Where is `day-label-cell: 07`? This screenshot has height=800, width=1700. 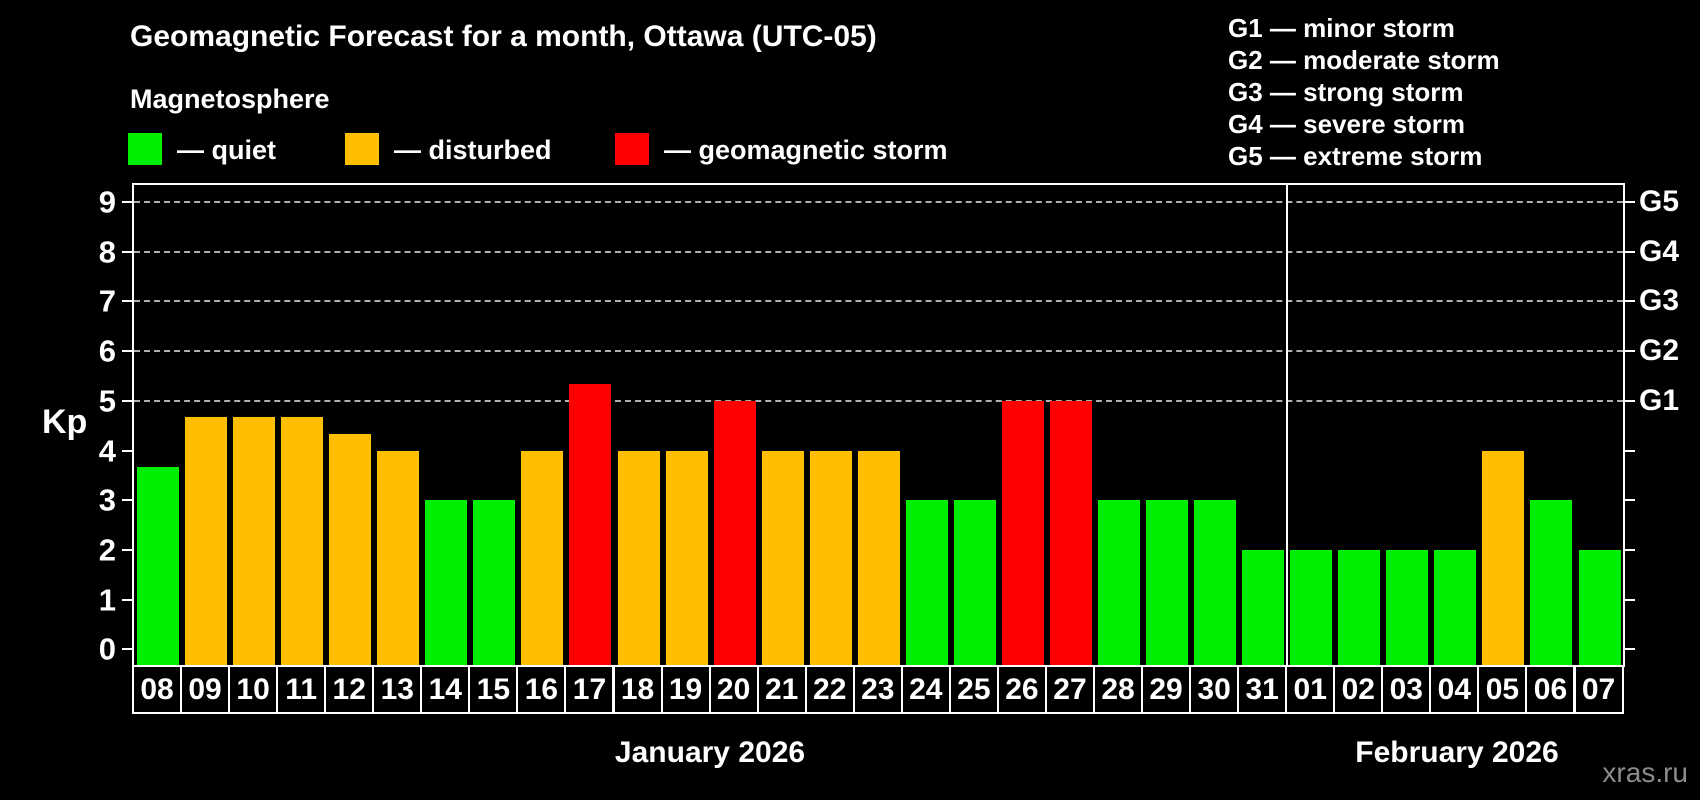 day-label-cell: 07 is located at coordinates (1598, 689).